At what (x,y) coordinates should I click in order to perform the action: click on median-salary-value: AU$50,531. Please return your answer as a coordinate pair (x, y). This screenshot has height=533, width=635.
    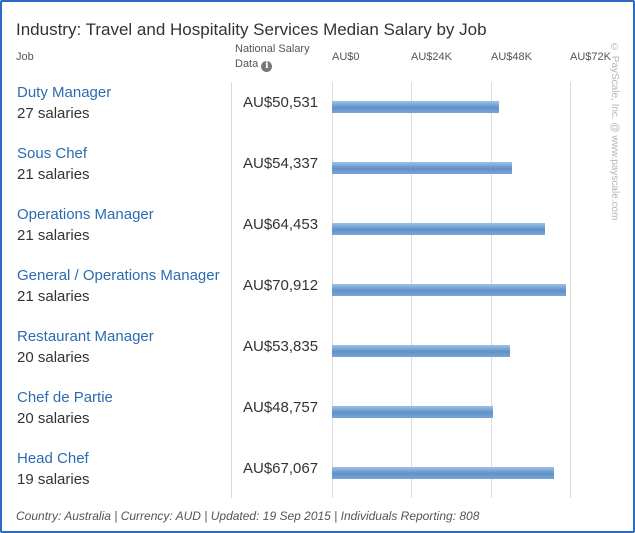
    Looking at the image, I should click on (281, 102).